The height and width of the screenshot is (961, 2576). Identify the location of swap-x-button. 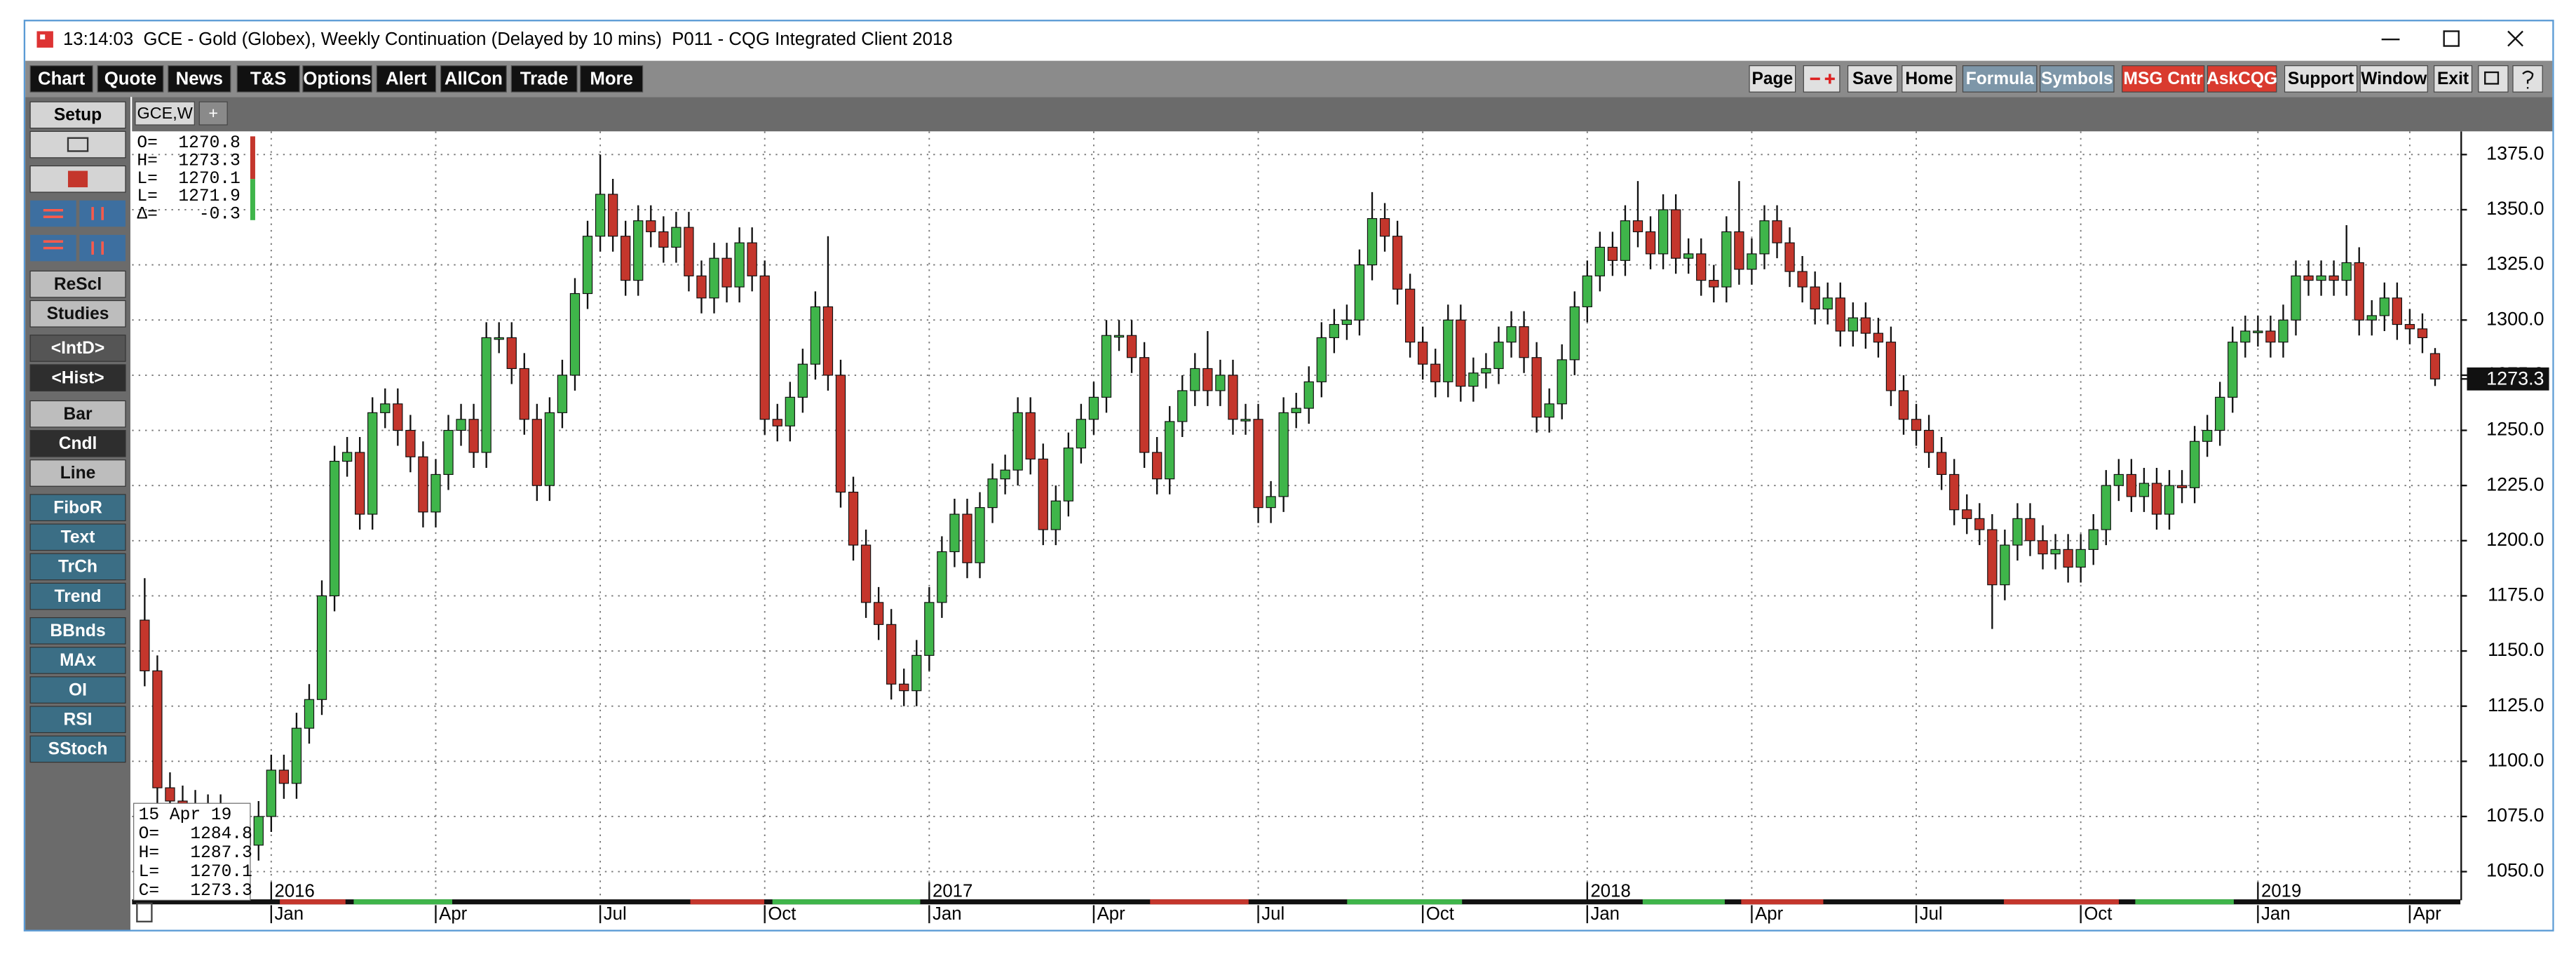
(53, 213).